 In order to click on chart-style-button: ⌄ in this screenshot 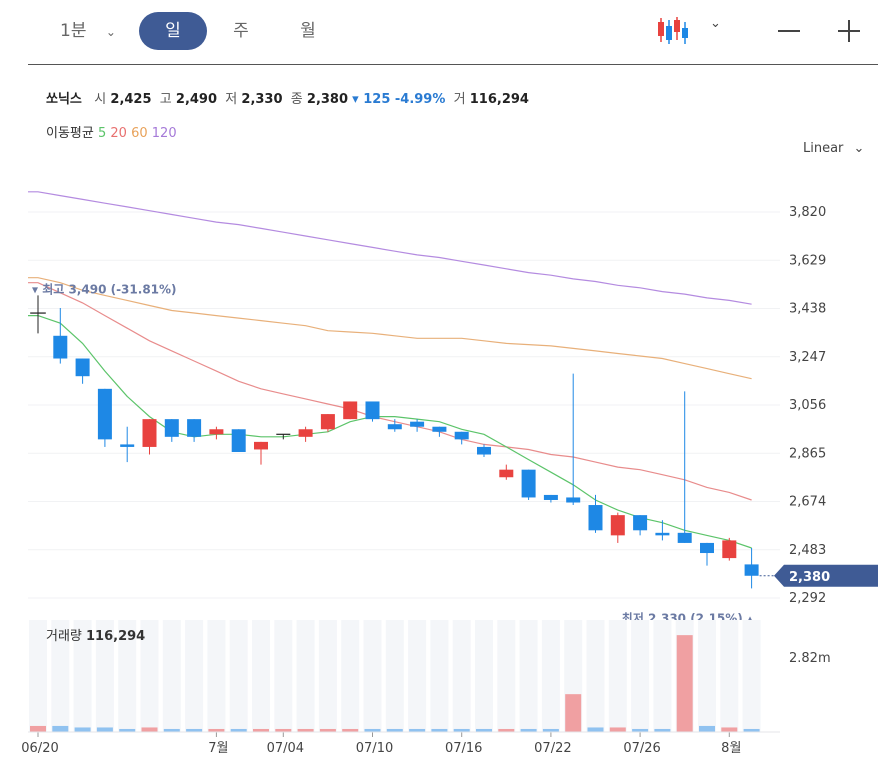, I will do `click(693, 31)`.